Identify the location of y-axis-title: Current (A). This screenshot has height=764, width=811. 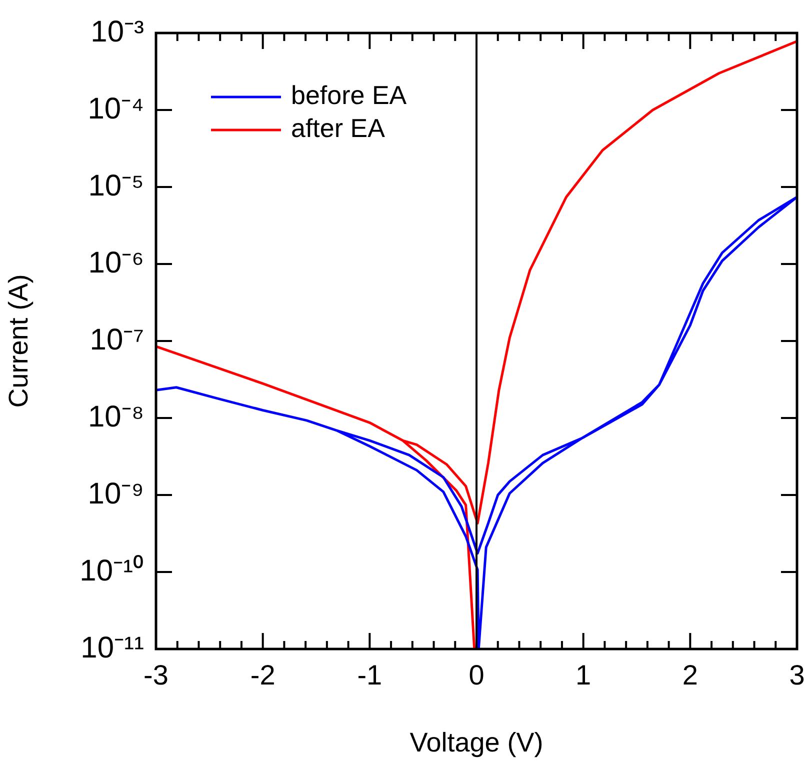
(19, 341).